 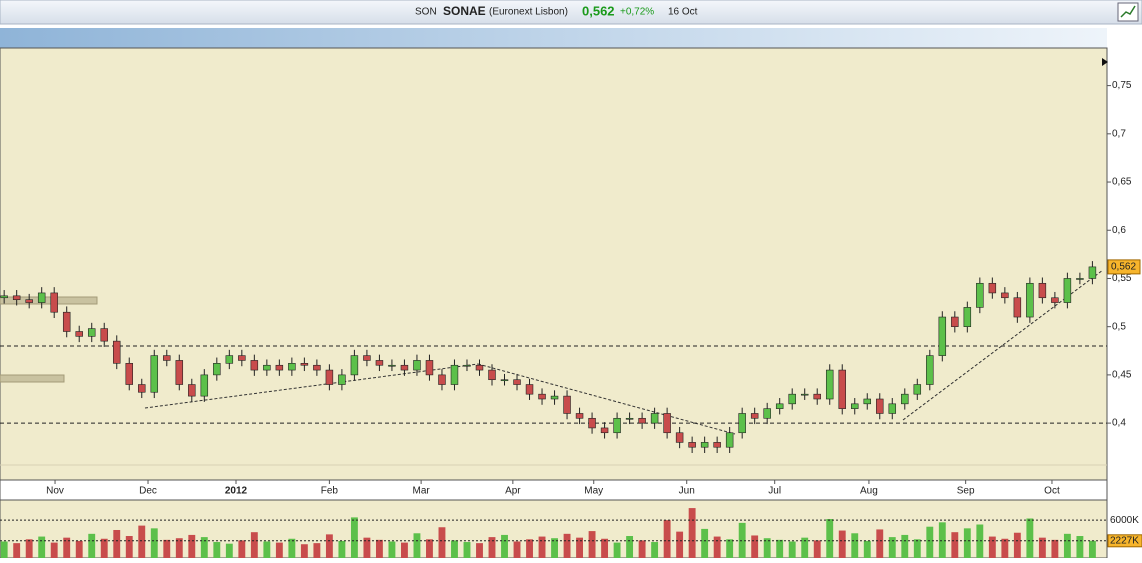 I want to click on exchange: (Euronext Lisbon), so click(x=528, y=12).